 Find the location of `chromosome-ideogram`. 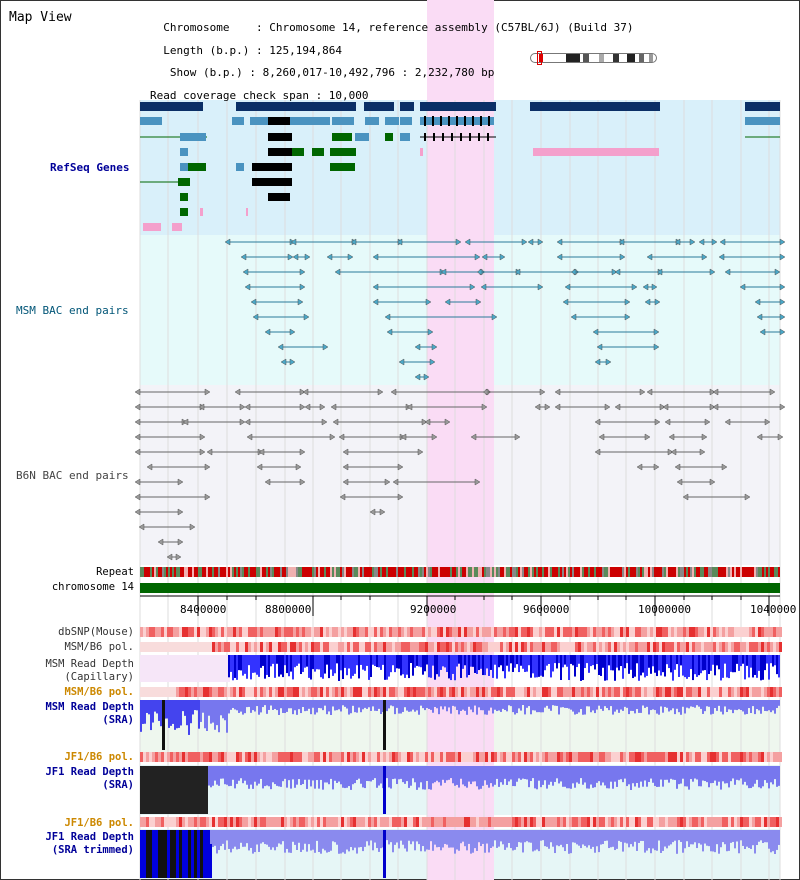

chromosome-ideogram is located at coordinates (593, 58).